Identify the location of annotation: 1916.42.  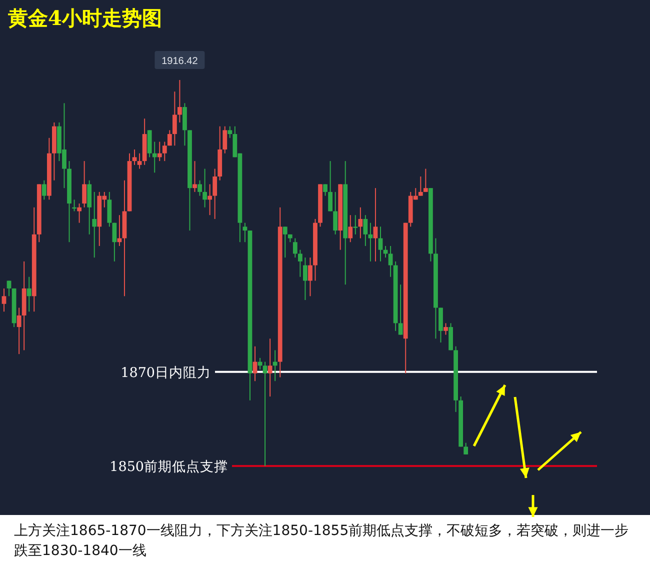
(180, 61).